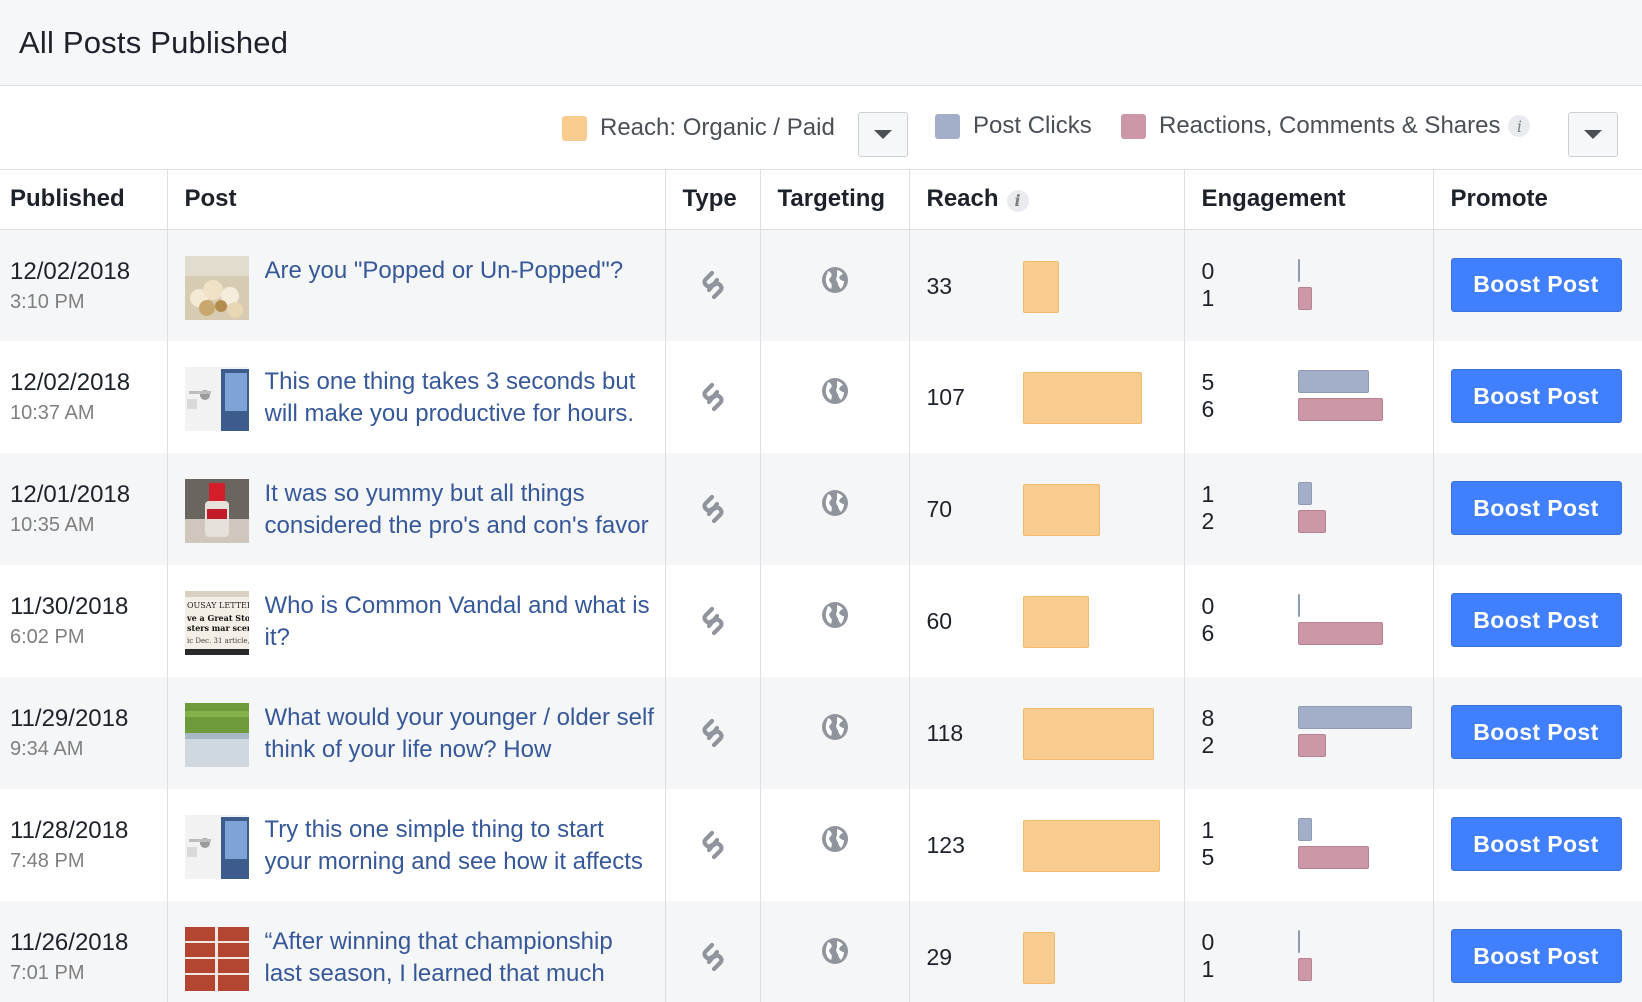 The width and height of the screenshot is (1642, 1002). Describe the element at coordinates (945, 845) in the screenshot. I see `reach-value: 123` at that location.